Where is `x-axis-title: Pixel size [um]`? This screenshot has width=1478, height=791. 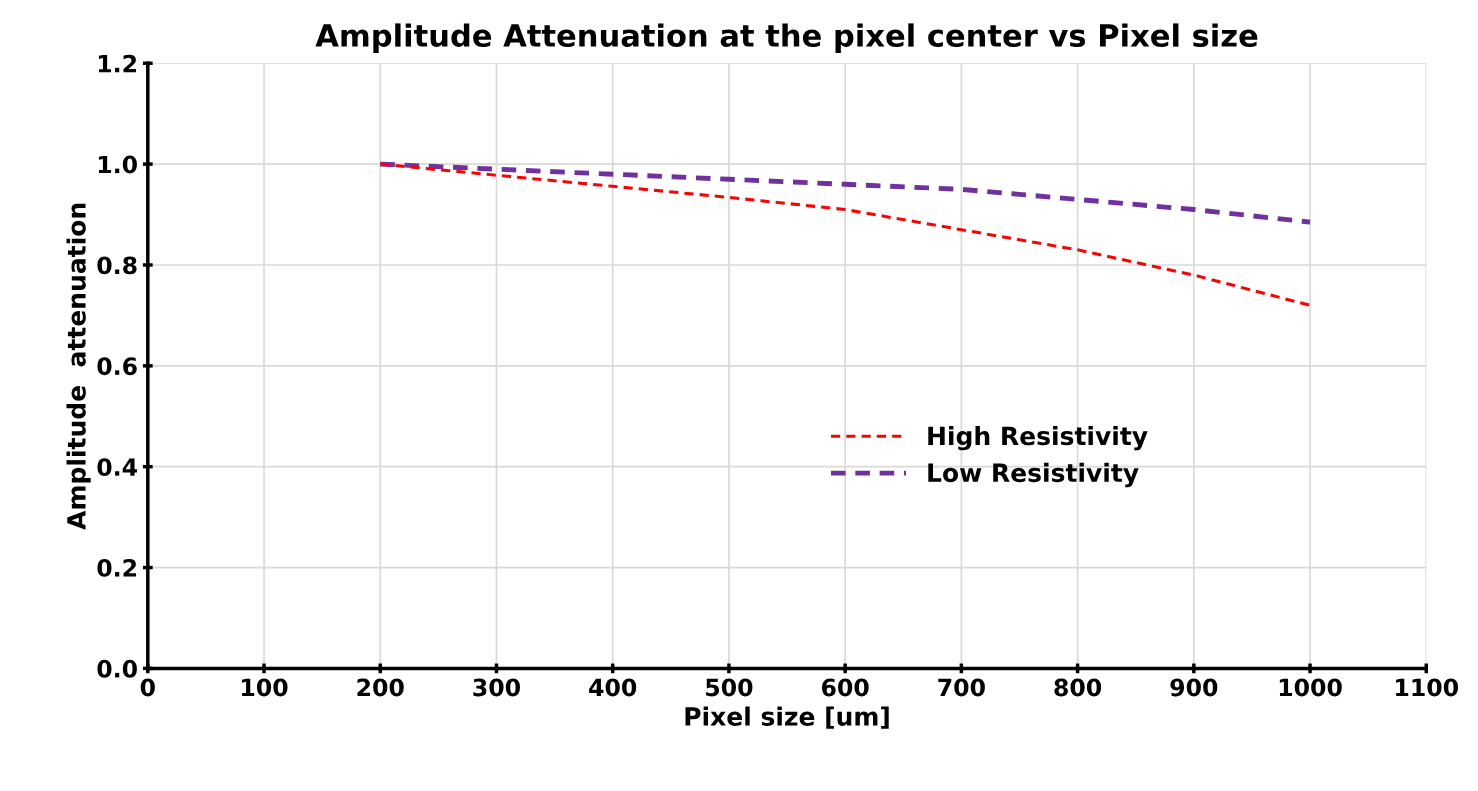
x-axis-title: Pixel size [um] is located at coordinates (787, 717).